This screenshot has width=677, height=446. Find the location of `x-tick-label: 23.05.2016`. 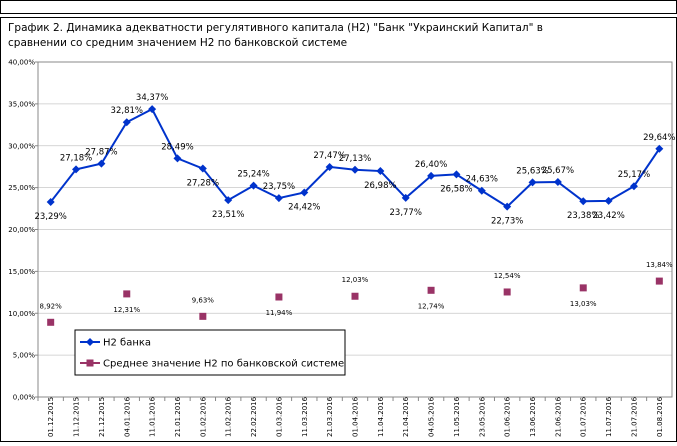

x-tick-label: 23.05.2016 is located at coordinates (482, 416).